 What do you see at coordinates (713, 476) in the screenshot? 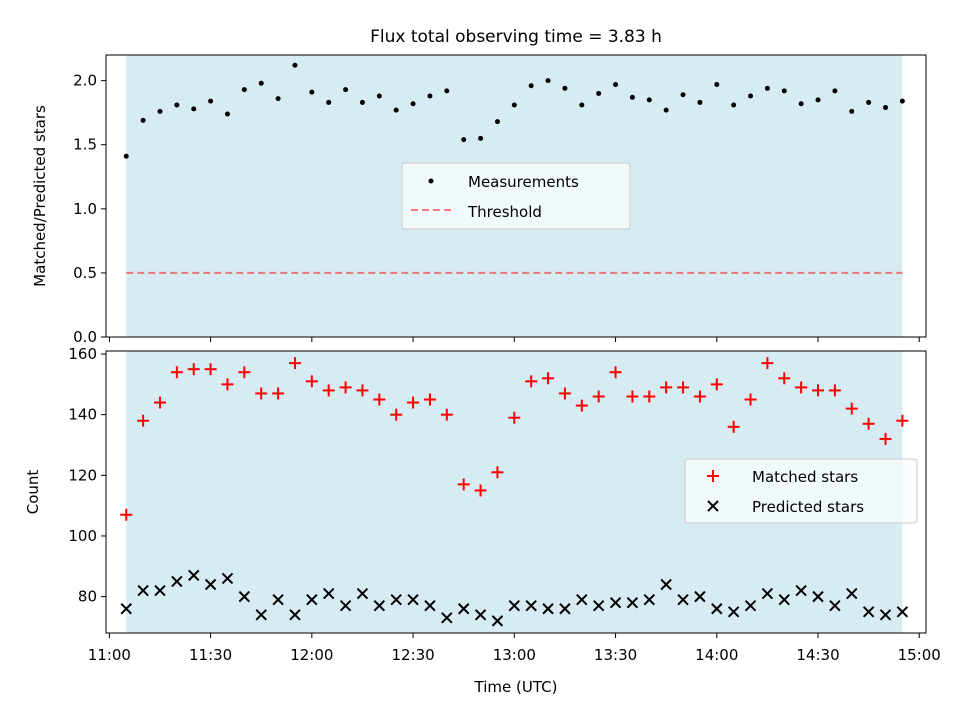
I see `legend-matched-marker` at bounding box center [713, 476].